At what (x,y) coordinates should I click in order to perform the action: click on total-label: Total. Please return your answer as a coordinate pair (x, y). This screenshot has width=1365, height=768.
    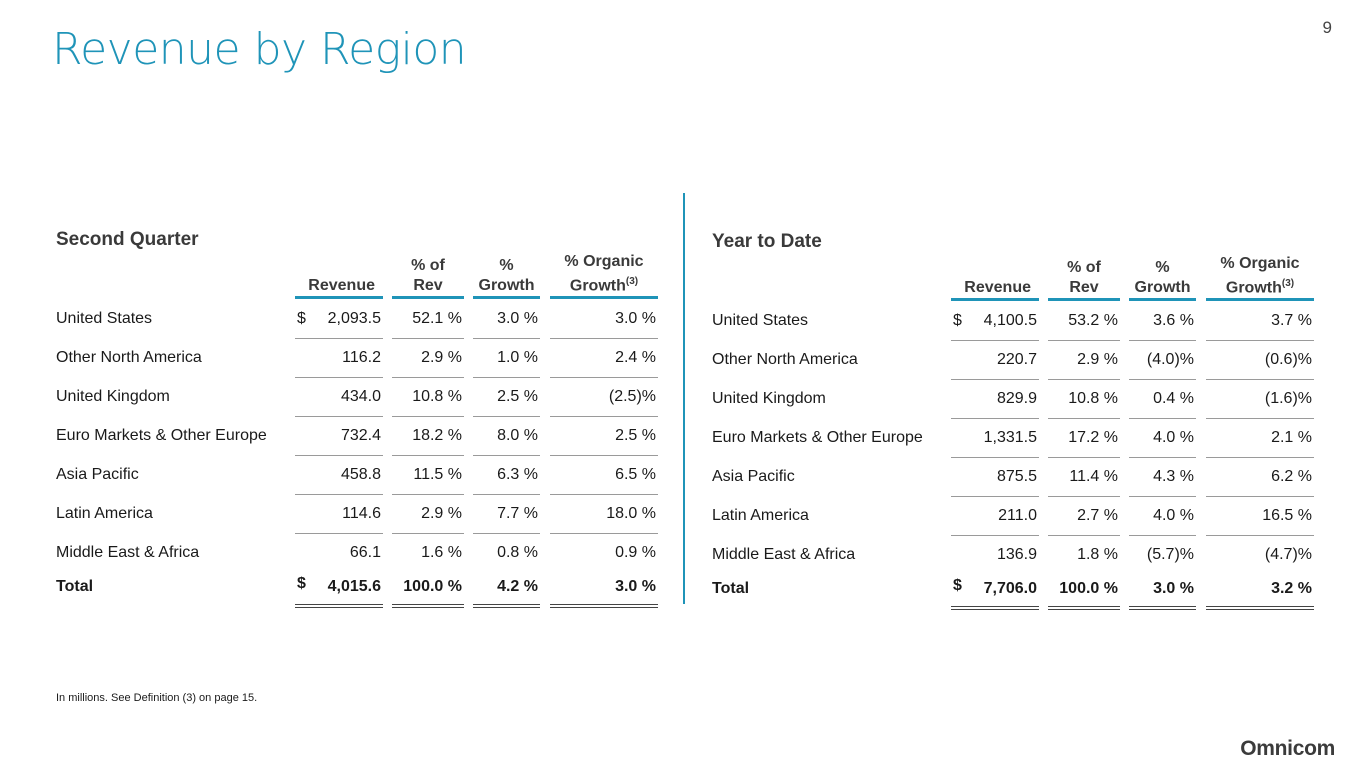
    Looking at the image, I should click on (75, 586).